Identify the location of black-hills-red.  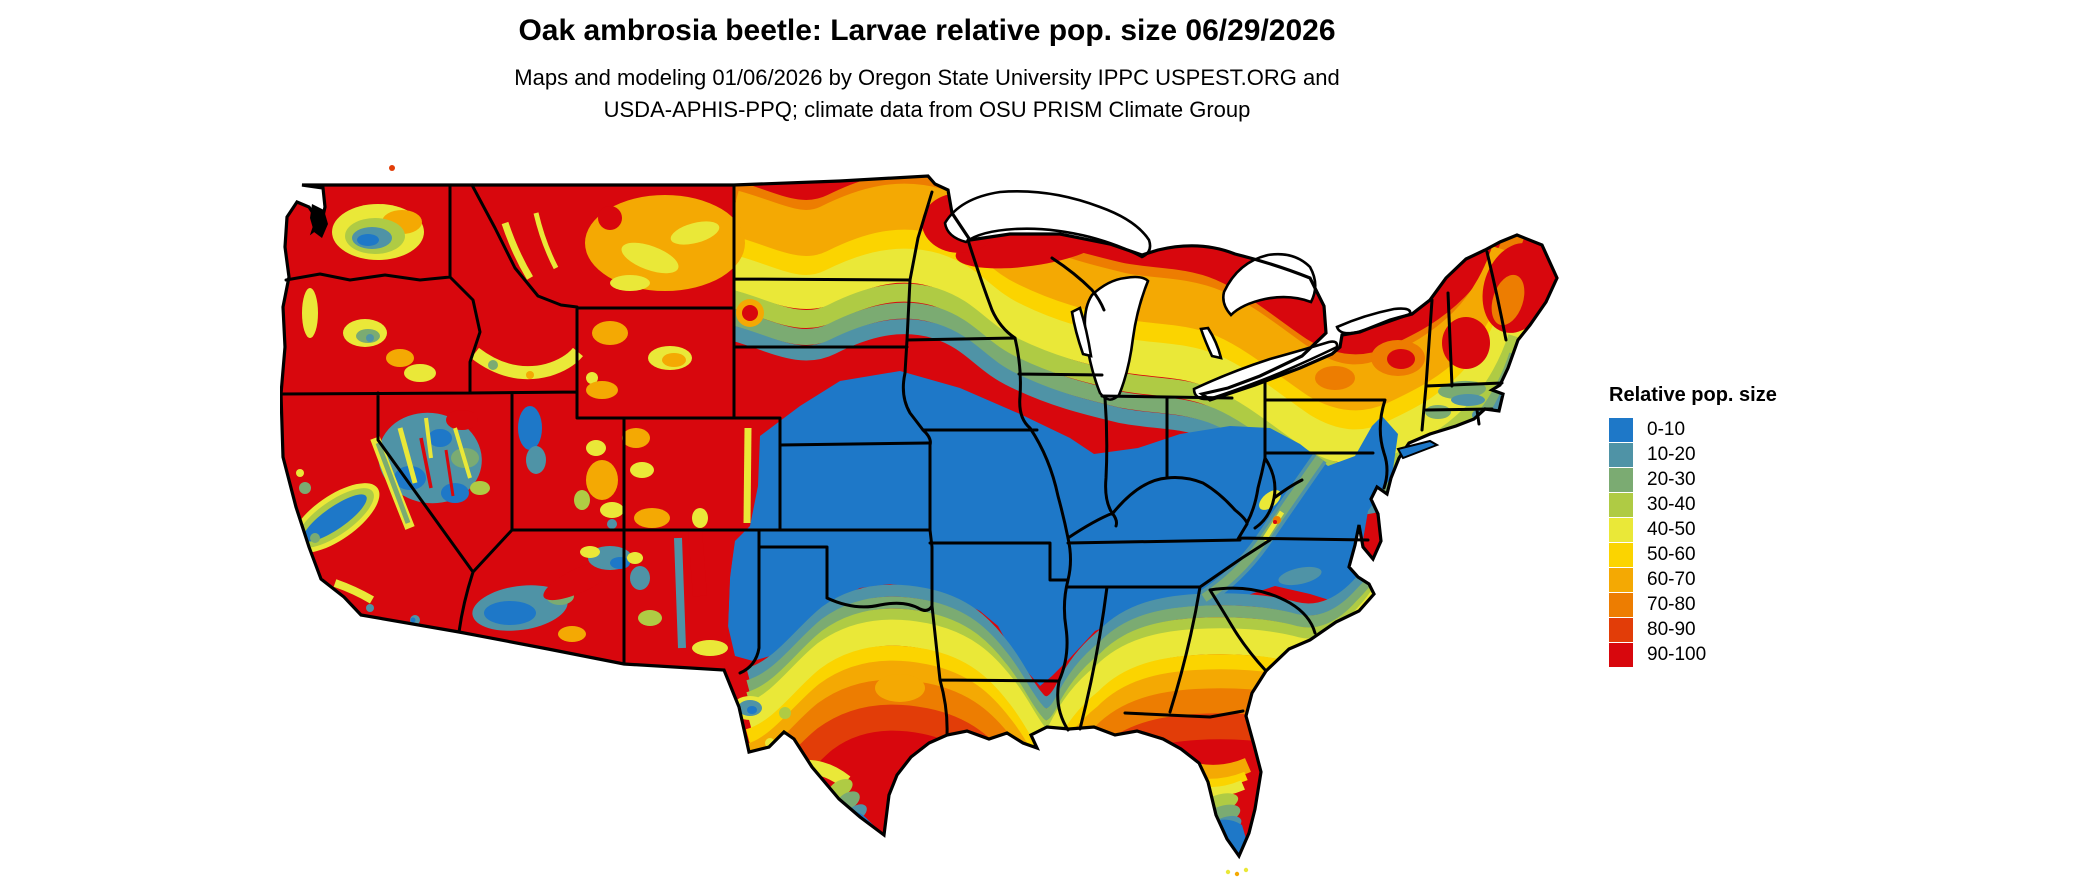
(750, 313).